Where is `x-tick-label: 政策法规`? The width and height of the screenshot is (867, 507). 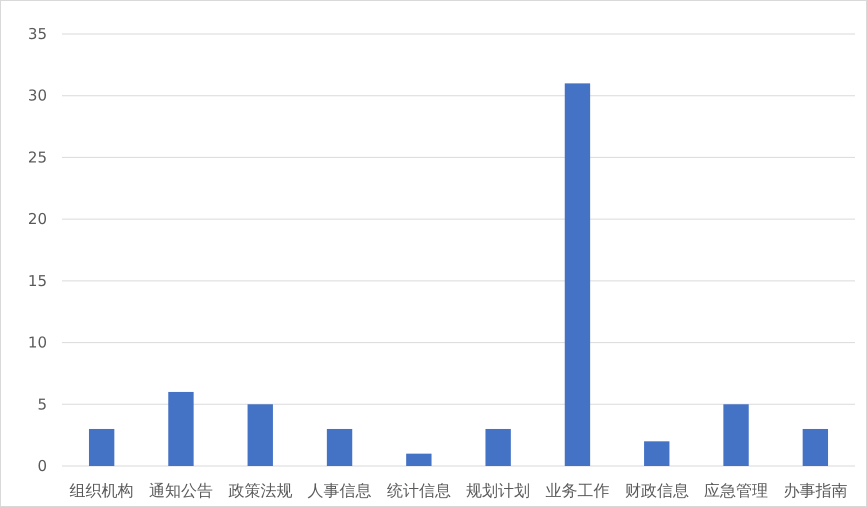
x-tick-label: 政策法规 is located at coordinates (260, 490).